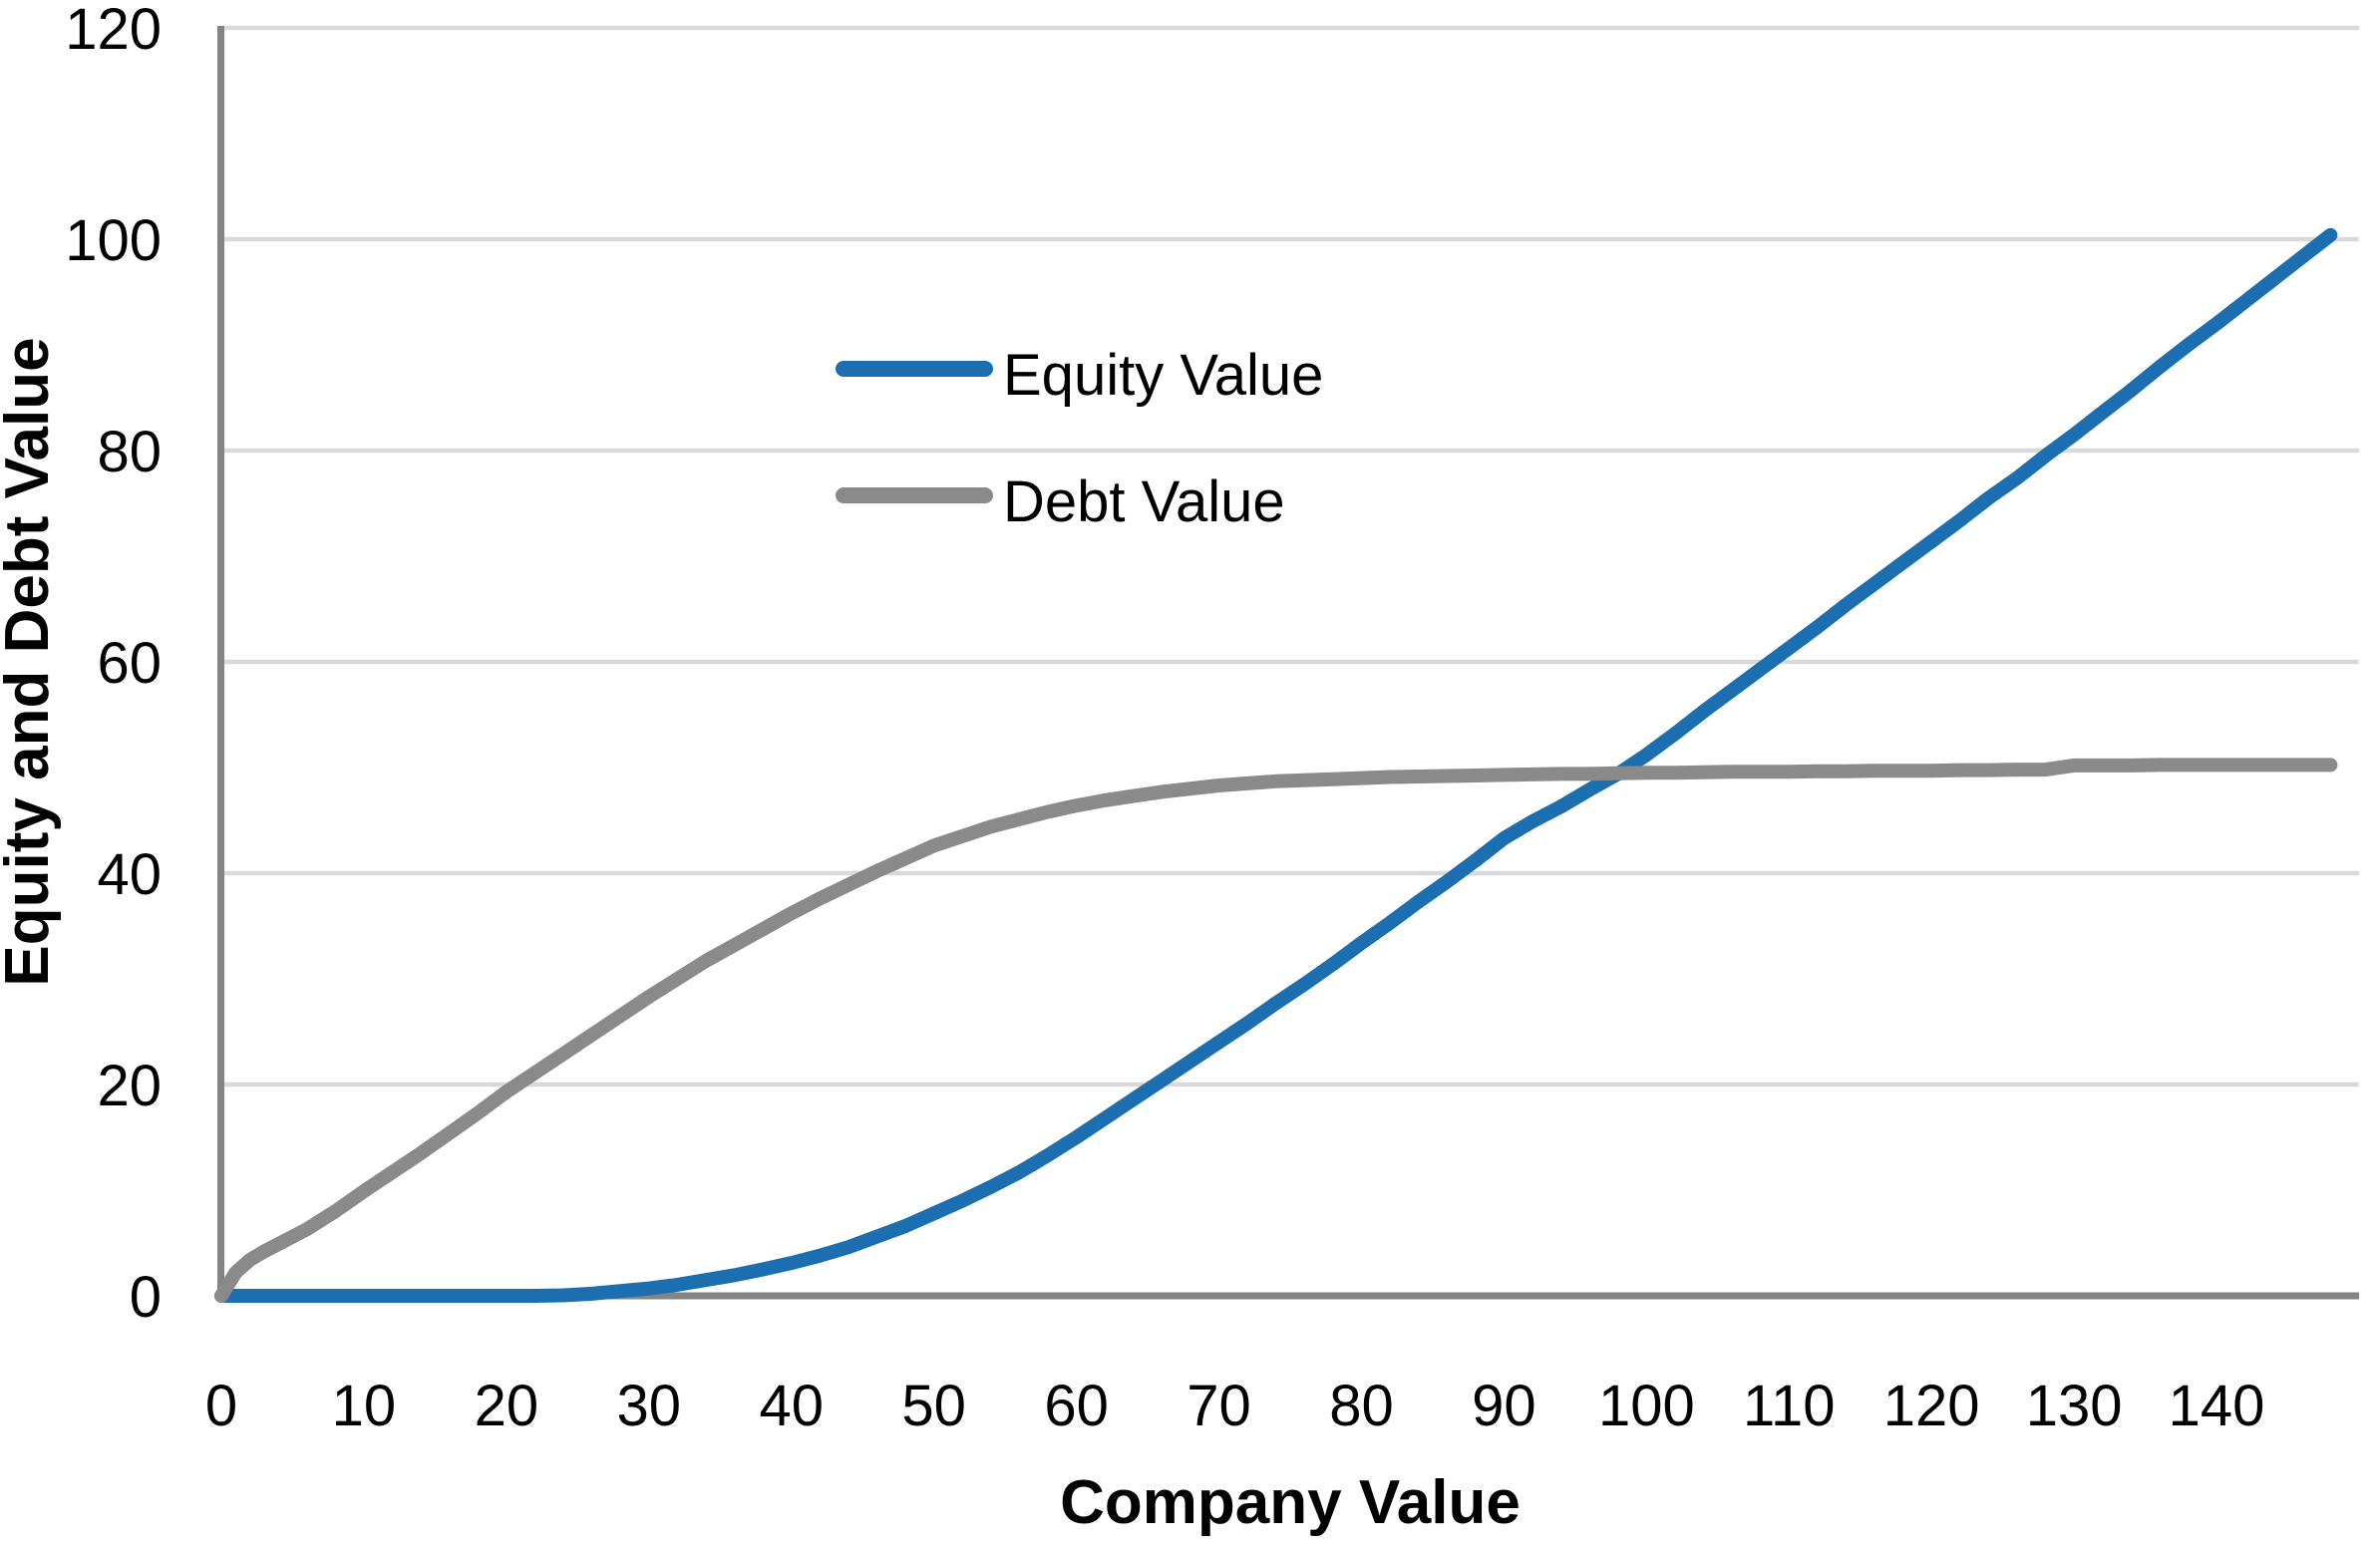  I want to click on y-tick-label-20: 20, so click(129, 1086).